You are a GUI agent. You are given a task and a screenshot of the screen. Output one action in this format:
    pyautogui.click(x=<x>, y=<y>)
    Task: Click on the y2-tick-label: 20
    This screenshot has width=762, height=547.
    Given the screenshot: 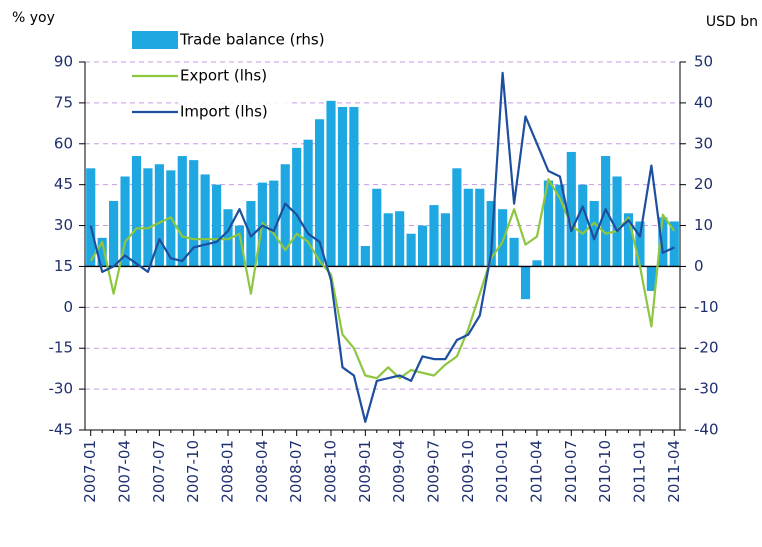 What is the action you would take?
    pyautogui.click(x=703, y=184)
    